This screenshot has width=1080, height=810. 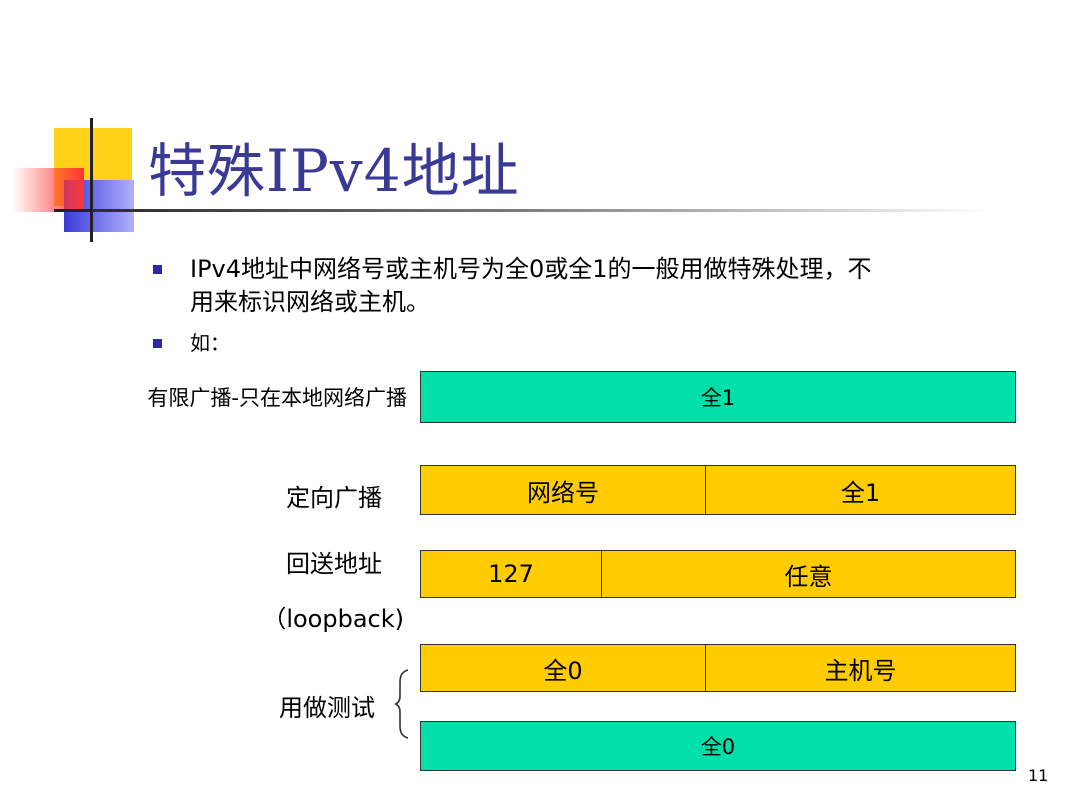 What do you see at coordinates (1038, 775) in the screenshot?
I see `slide-number: 11` at bounding box center [1038, 775].